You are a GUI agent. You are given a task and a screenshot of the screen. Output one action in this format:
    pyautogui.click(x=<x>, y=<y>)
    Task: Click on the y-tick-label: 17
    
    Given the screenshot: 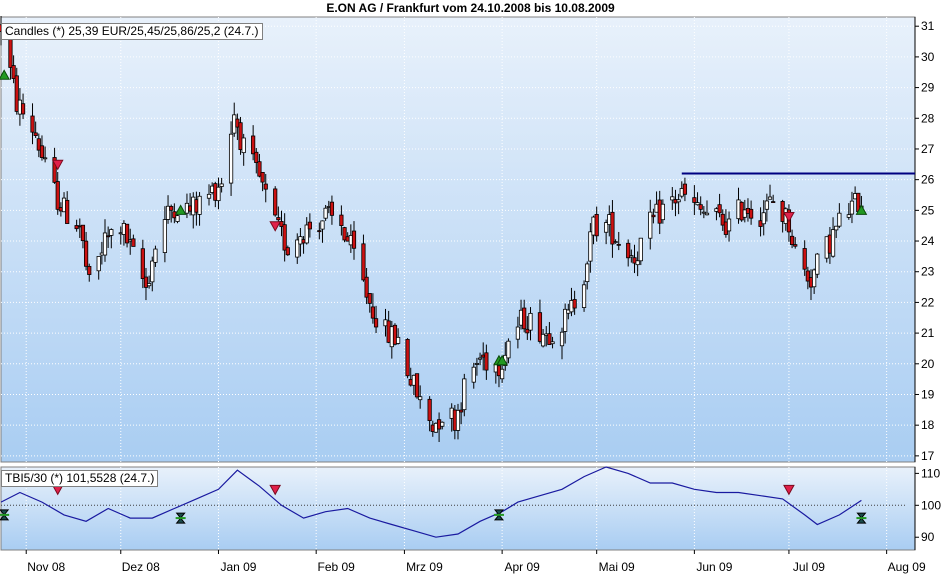 What is the action you would take?
    pyautogui.click(x=928, y=456)
    